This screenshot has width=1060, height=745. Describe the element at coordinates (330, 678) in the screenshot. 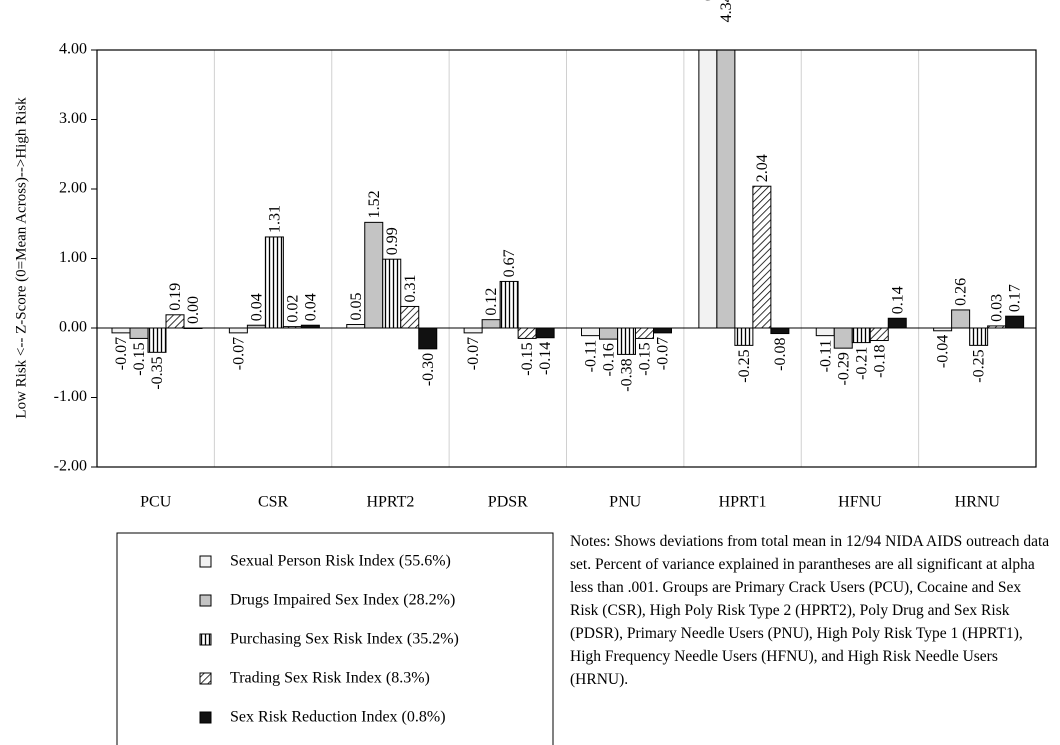

I see `legend-label: Trading Sex Risk Index (8.3%)` at that location.